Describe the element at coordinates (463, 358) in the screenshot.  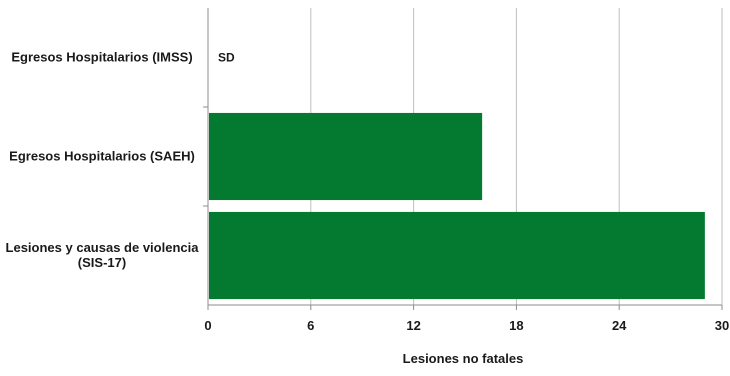
I see `x-axis-title: Lesiones no fatales` at that location.